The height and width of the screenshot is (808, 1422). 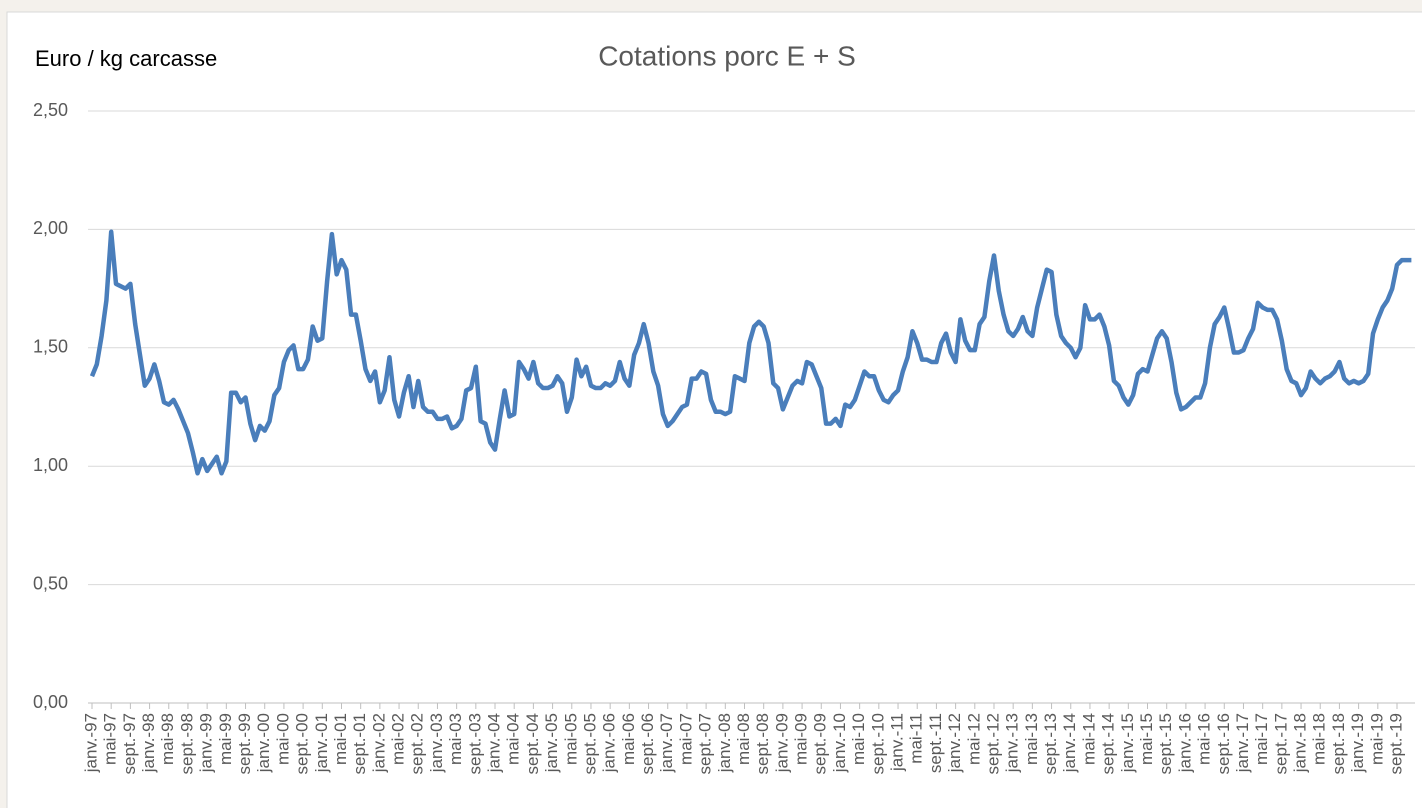 I want to click on x-tick-label: sept.-09, so click(x=820, y=743).